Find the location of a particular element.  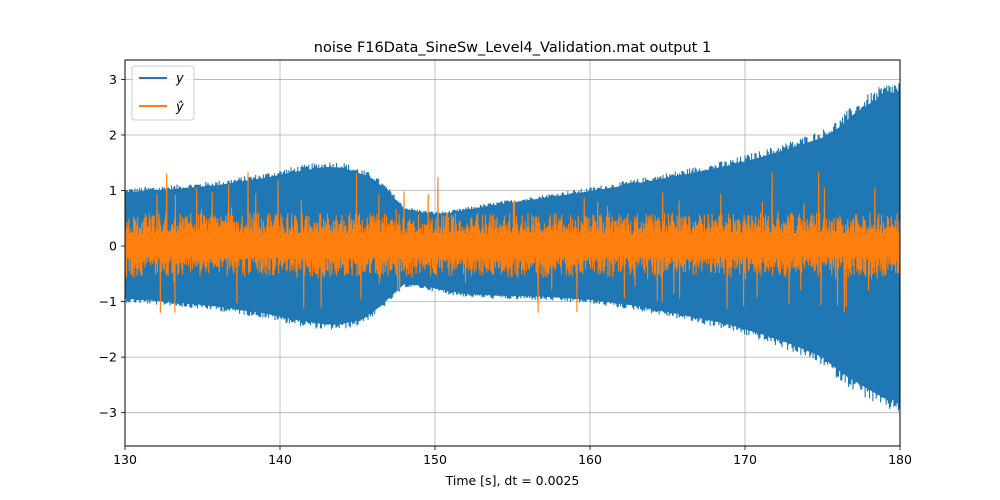

legend-label-yhat: ŷ is located at coordinates (179, 107).